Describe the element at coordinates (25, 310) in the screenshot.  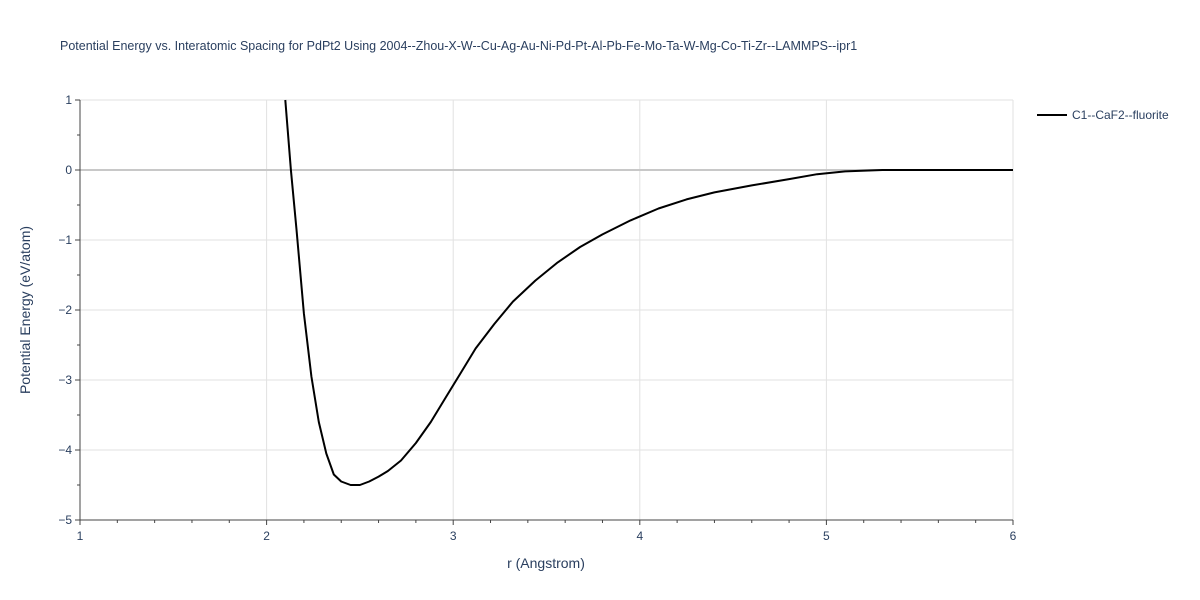
I see `y-axis-title: Potential Energy (eV/atom)` at that location.